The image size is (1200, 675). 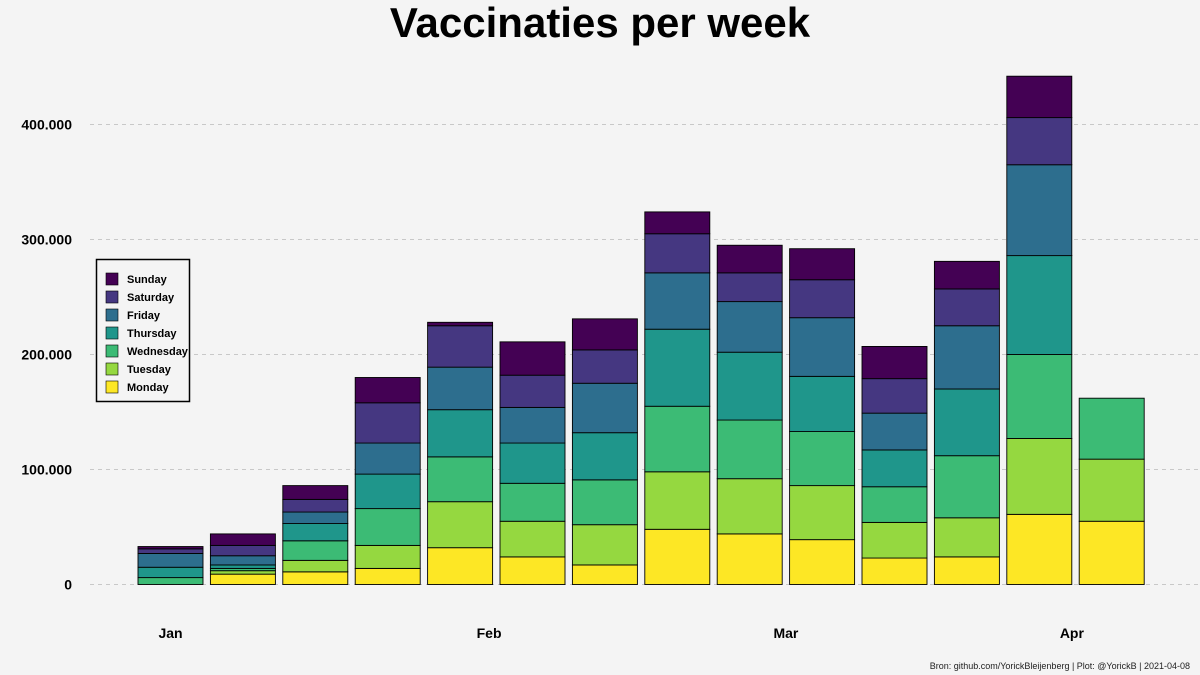 What do you see at coordinates (158, 352) in the screenshot?
I see `legend-label: Wednesday` at bounding box center [158, 352].